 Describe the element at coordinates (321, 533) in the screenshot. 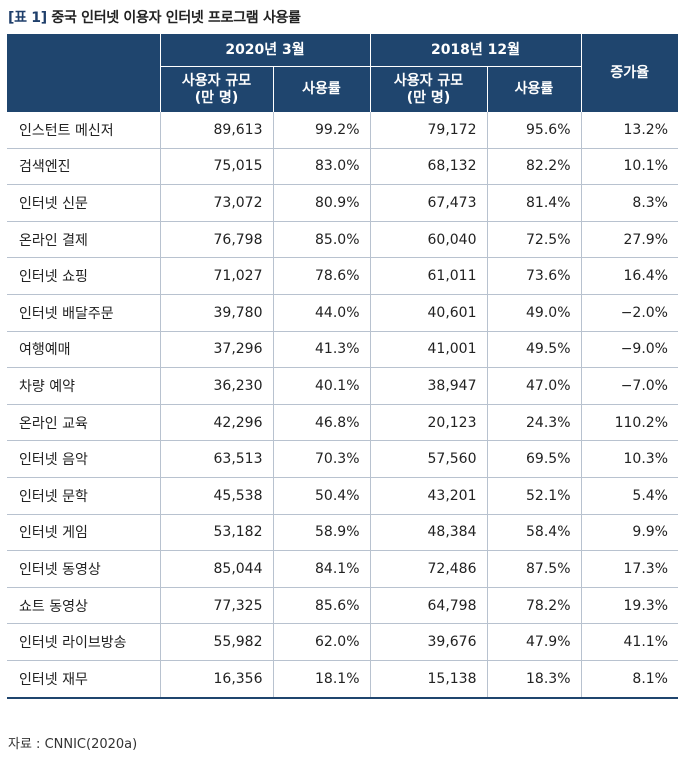

I see `rate-2020: 58.9%` at that location.